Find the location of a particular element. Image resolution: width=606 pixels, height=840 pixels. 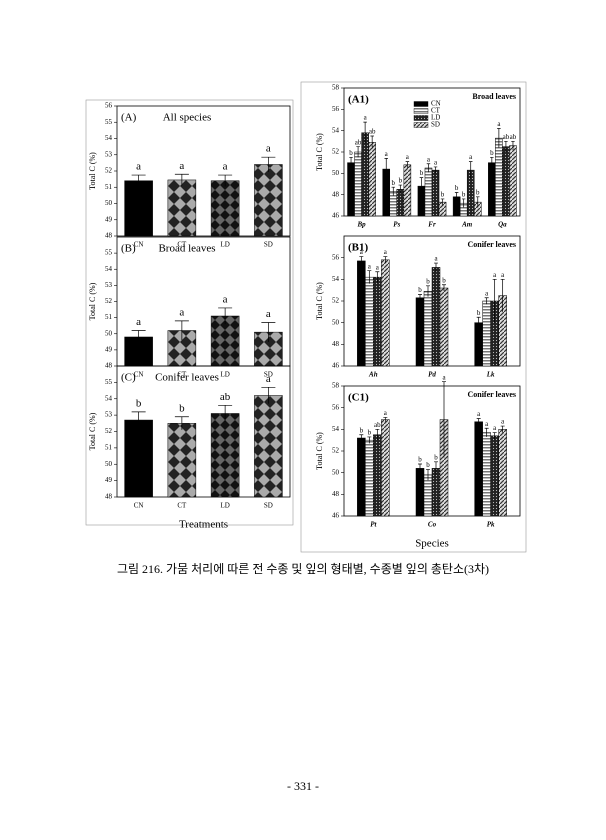

y-tick-label: 56 is located at coordinates (336, 109).